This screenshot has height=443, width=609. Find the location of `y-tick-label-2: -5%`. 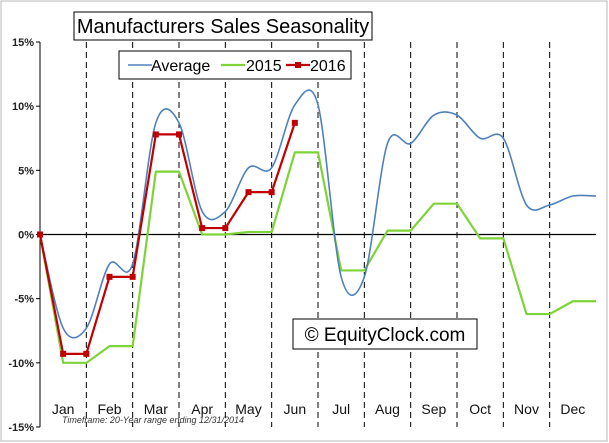

y-tick-label-2: -5% is located at coordinates (24, 300).